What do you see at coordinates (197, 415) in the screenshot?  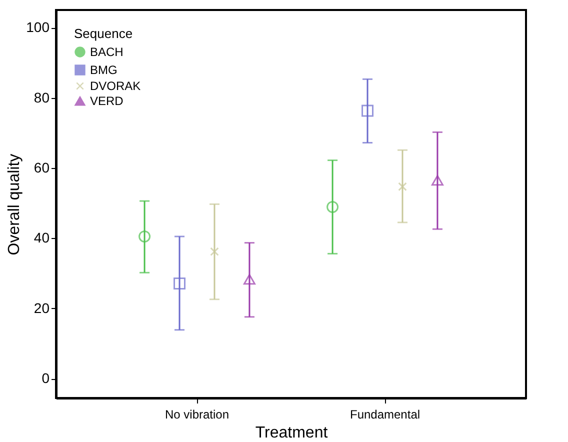 I see `x-tick-label: No vibration` at bounding box center [197, 415].